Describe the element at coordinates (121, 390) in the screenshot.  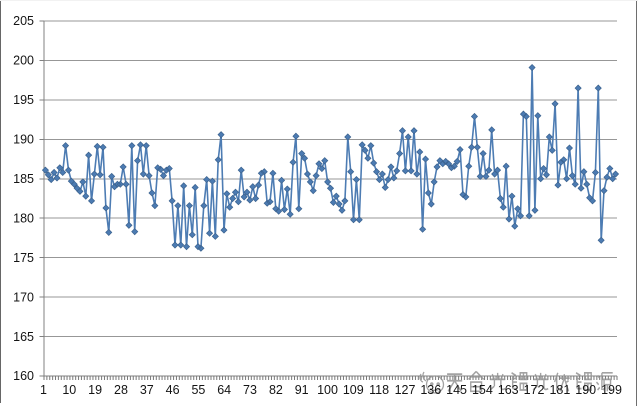
I see `svg-text: 28` at that location.